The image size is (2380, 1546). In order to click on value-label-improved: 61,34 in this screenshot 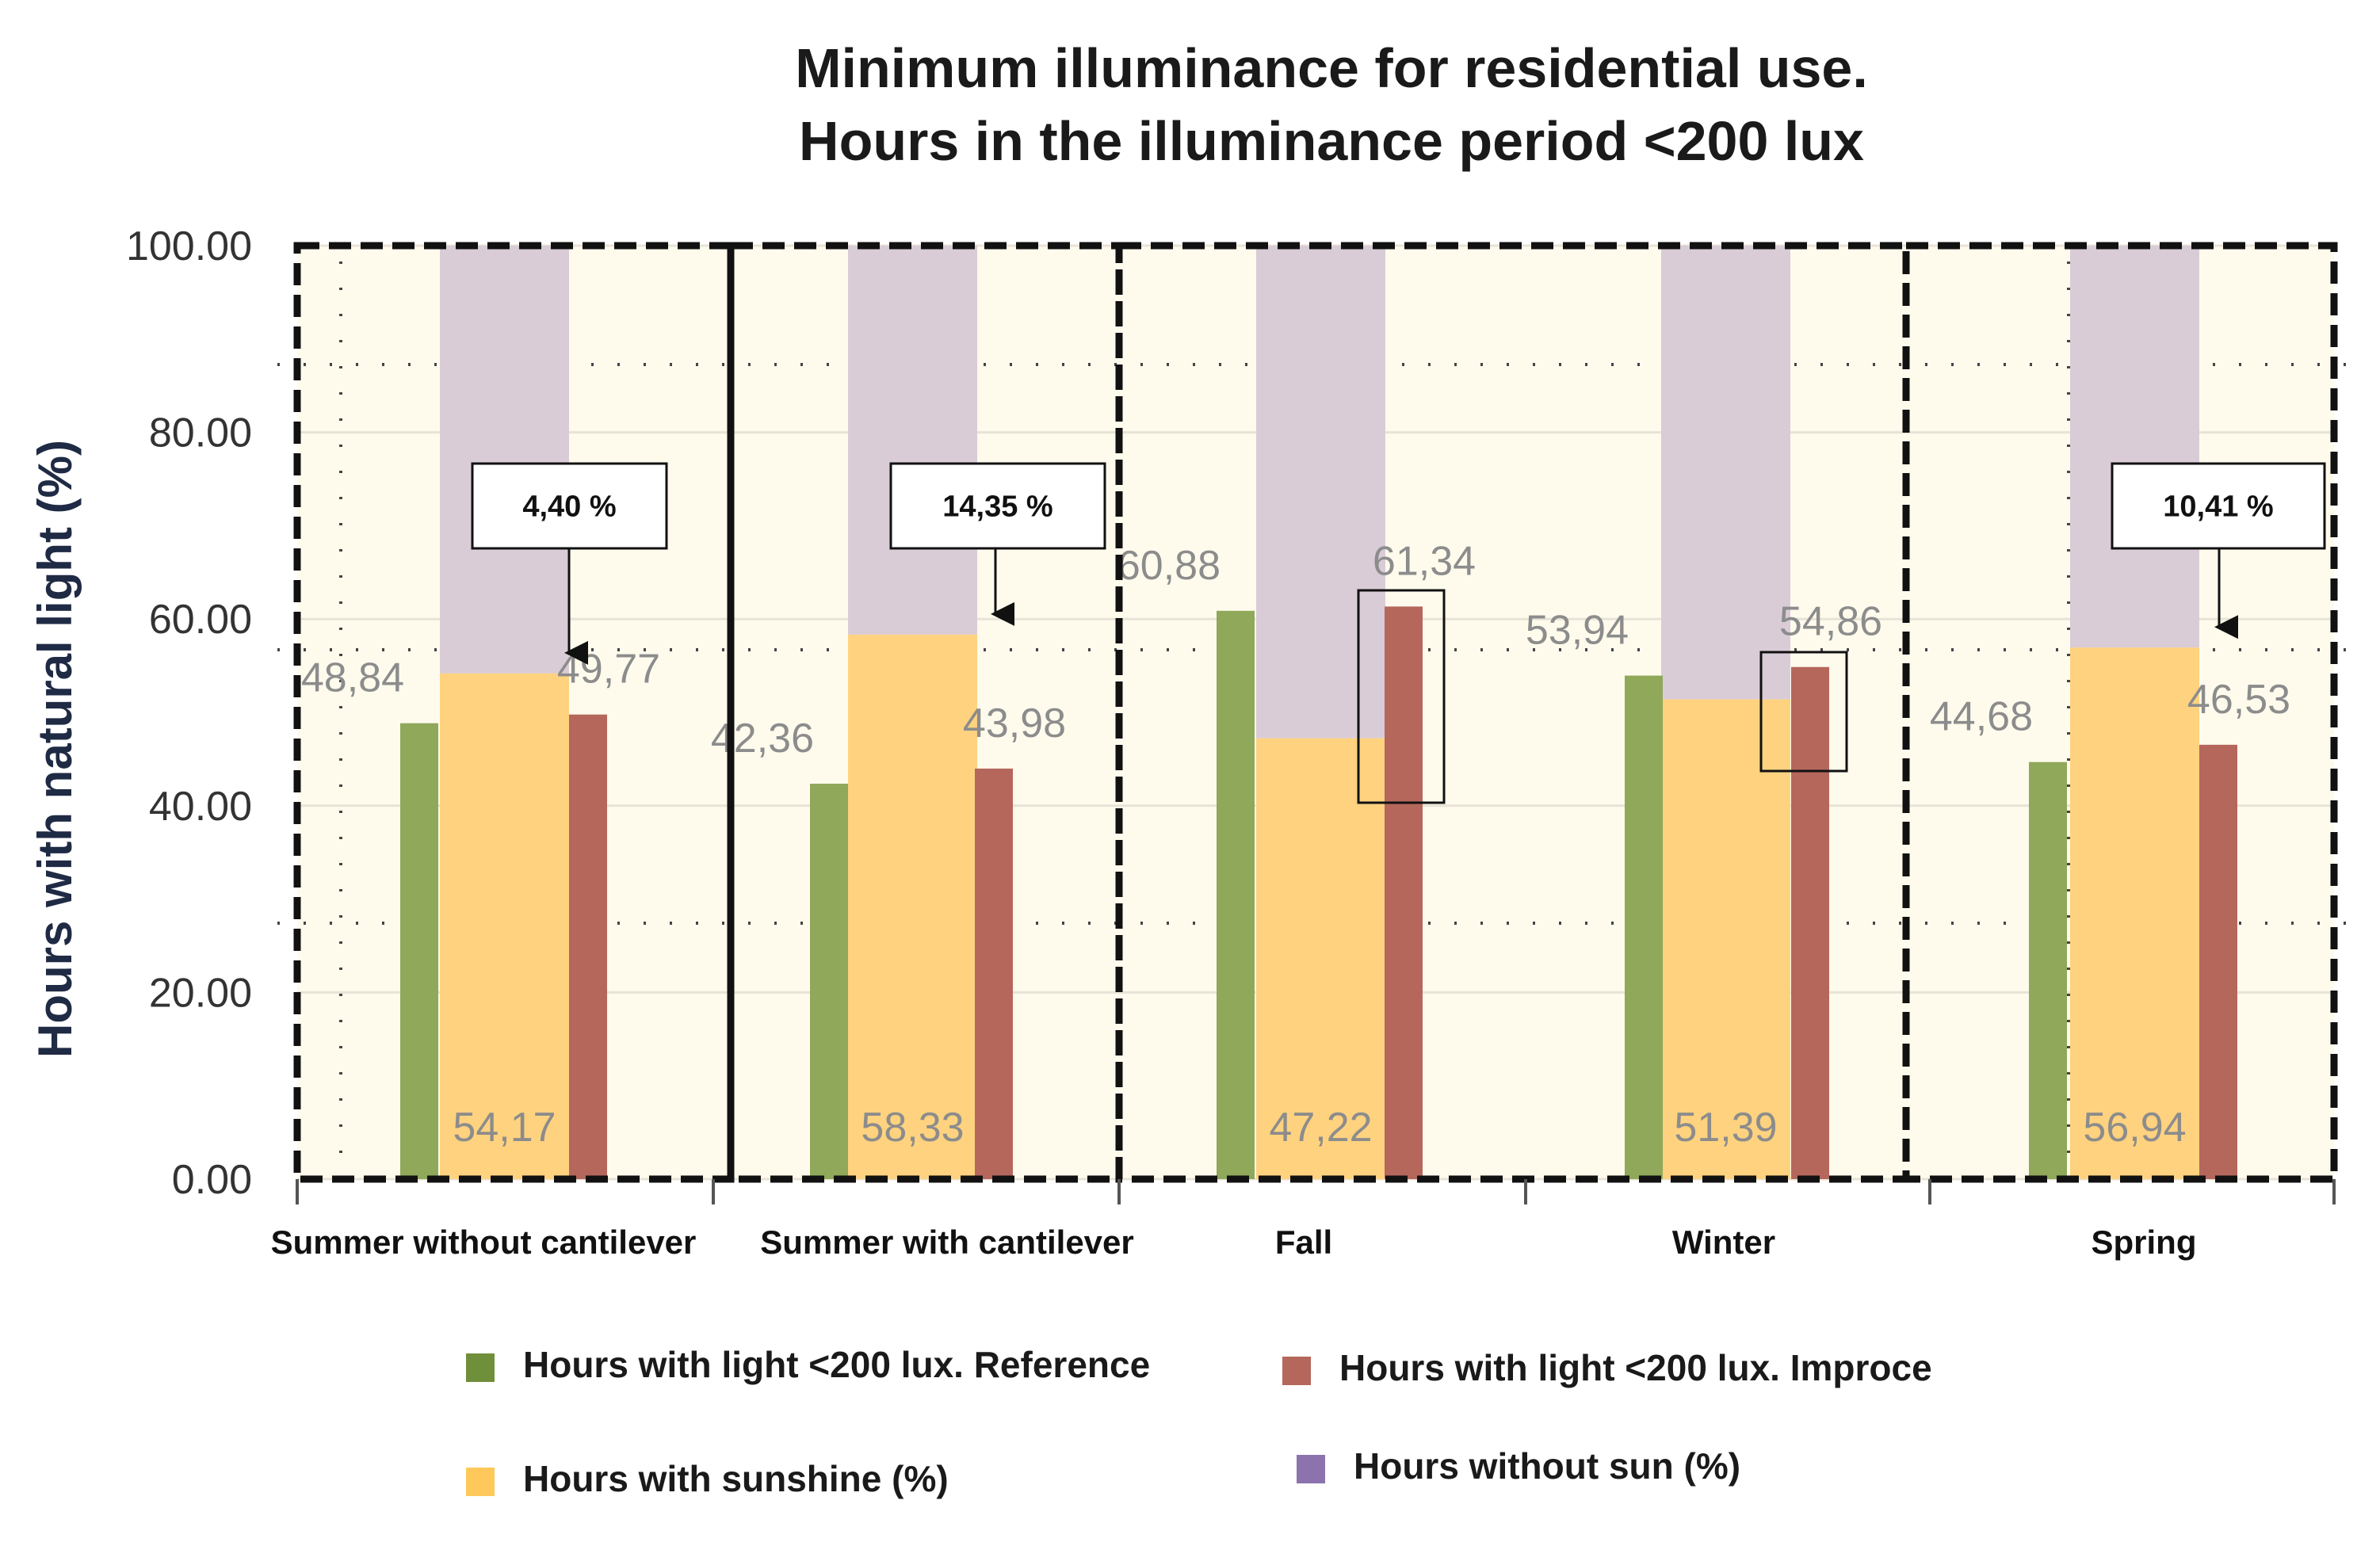, I will do `click(1424, 561)`.